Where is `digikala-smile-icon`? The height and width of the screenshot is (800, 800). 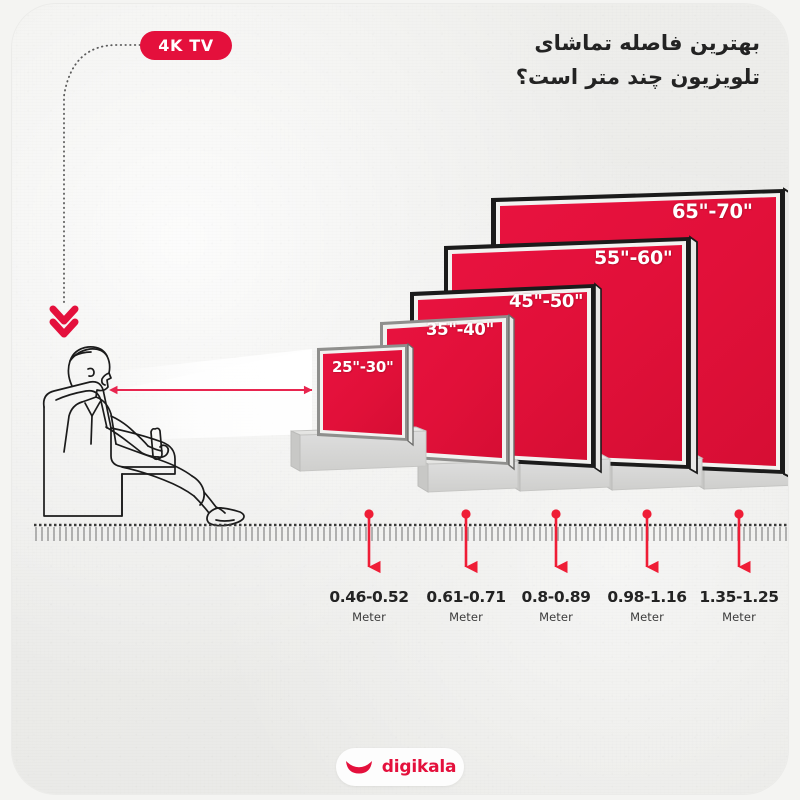 digikala-smile-icon is located at coordinates (358, 767).